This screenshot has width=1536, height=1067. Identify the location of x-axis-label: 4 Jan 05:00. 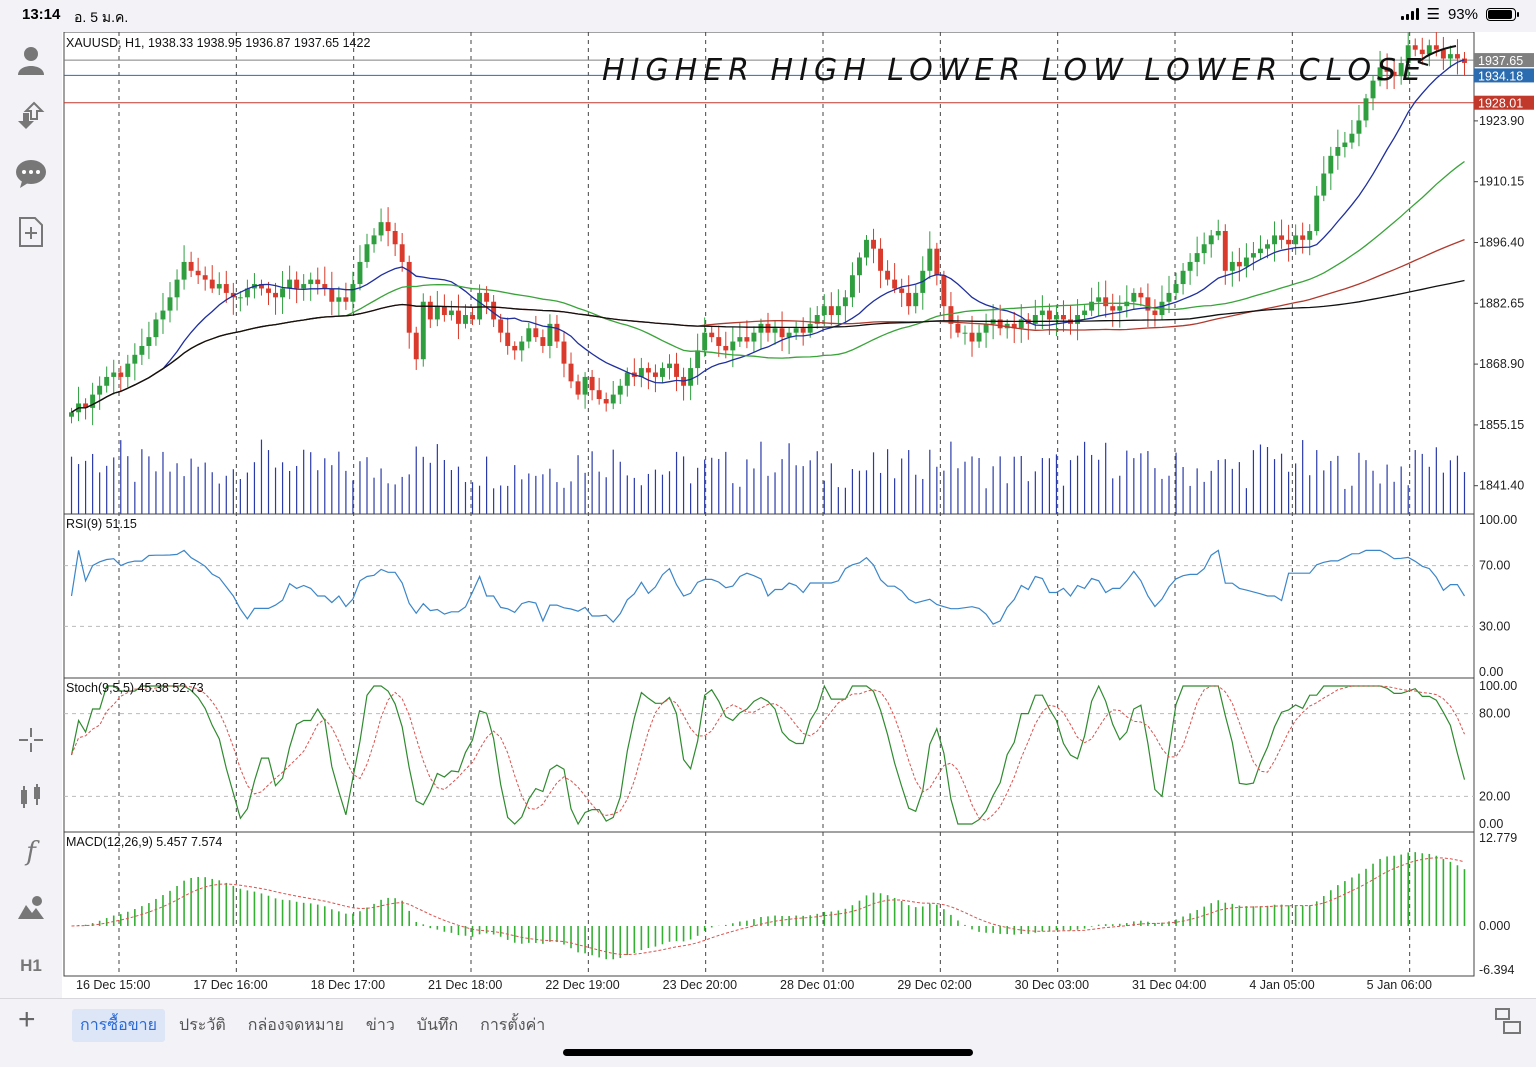
(1281, 985).